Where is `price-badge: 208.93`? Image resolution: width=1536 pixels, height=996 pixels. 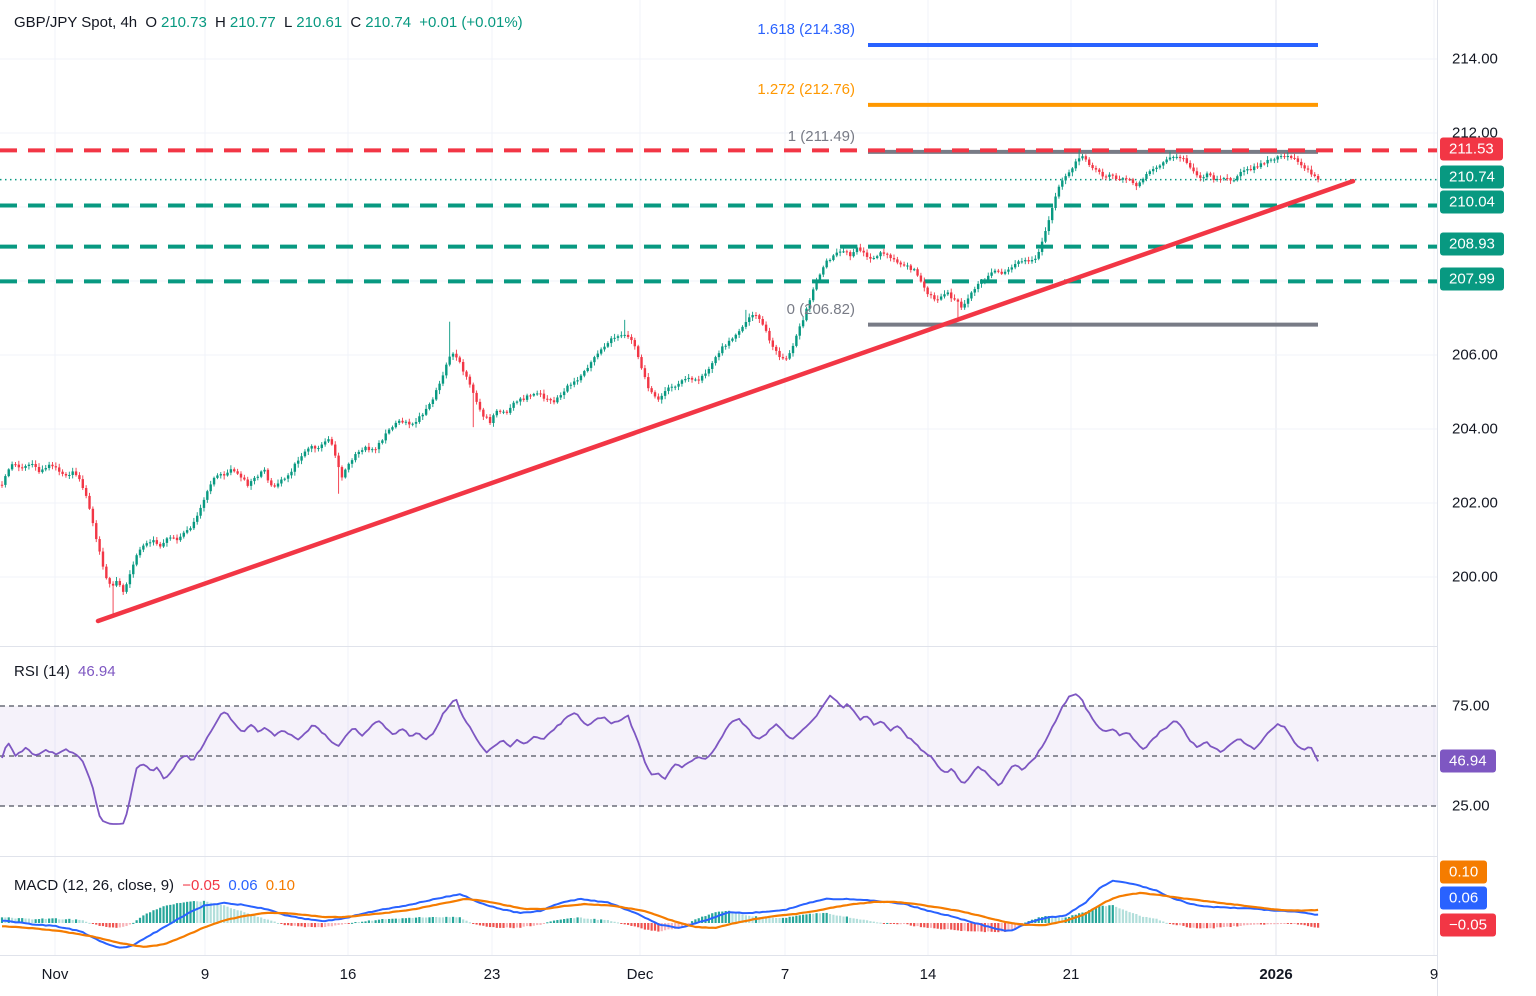
price-badge: 208.93 is located at coordinates (1472, 244).